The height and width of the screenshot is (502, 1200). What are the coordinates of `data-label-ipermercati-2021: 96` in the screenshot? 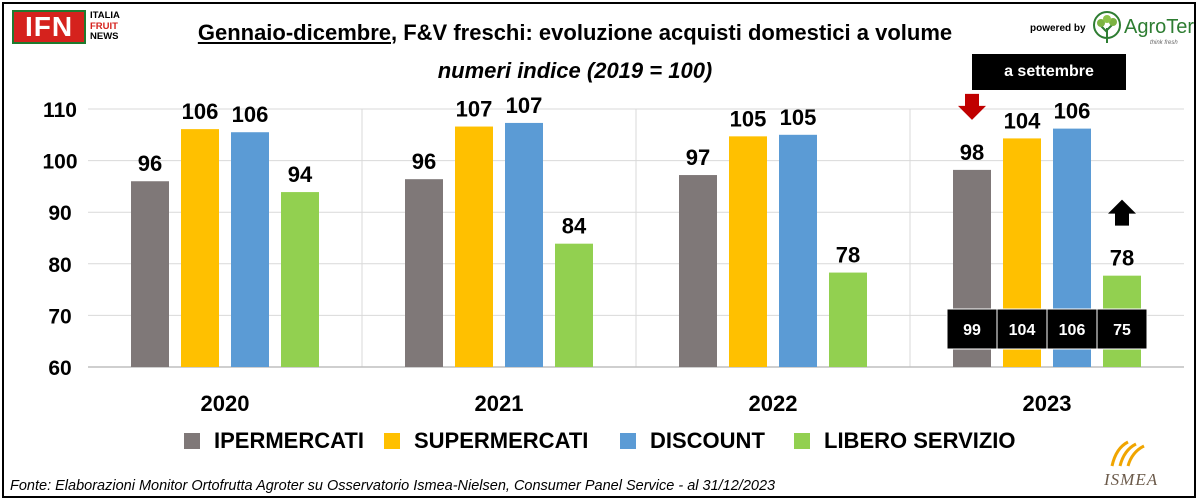 It's located at (424, 161).